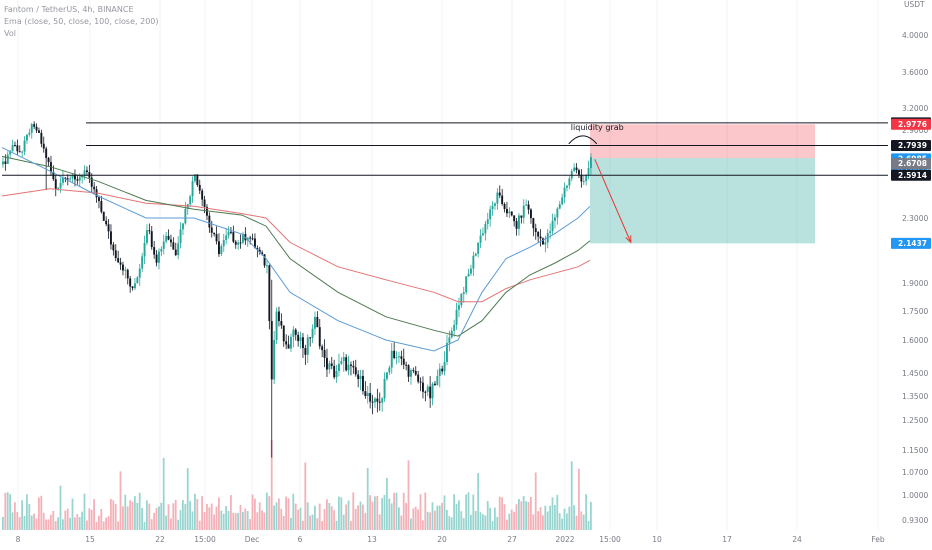 This screenshot has height=550, width=932. What do you see at coordinates (252, 539) in the screenshot?
I see `date-tick-label: Dec` at bounding box center [252, 539].